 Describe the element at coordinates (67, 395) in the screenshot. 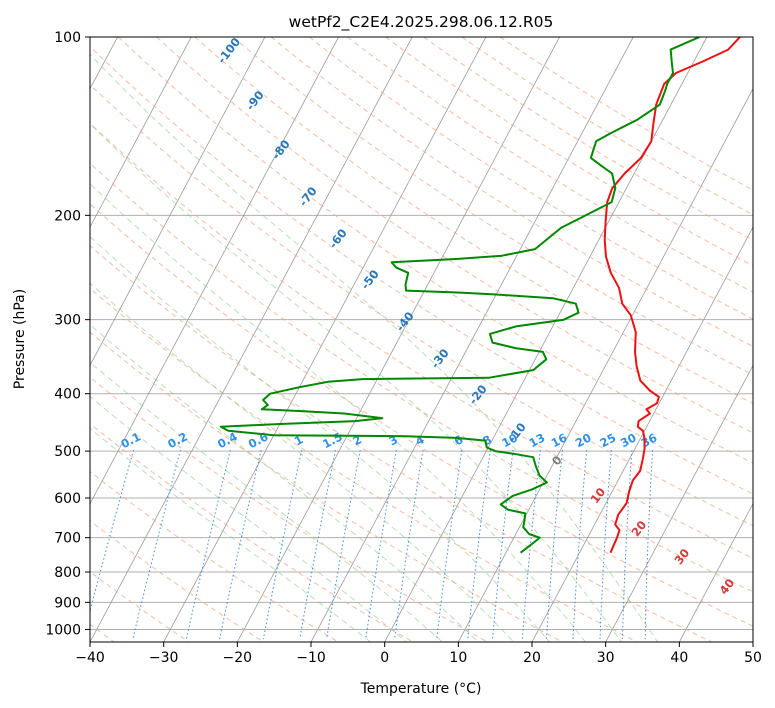

I see `y-tick-label-3: 400` at that location.